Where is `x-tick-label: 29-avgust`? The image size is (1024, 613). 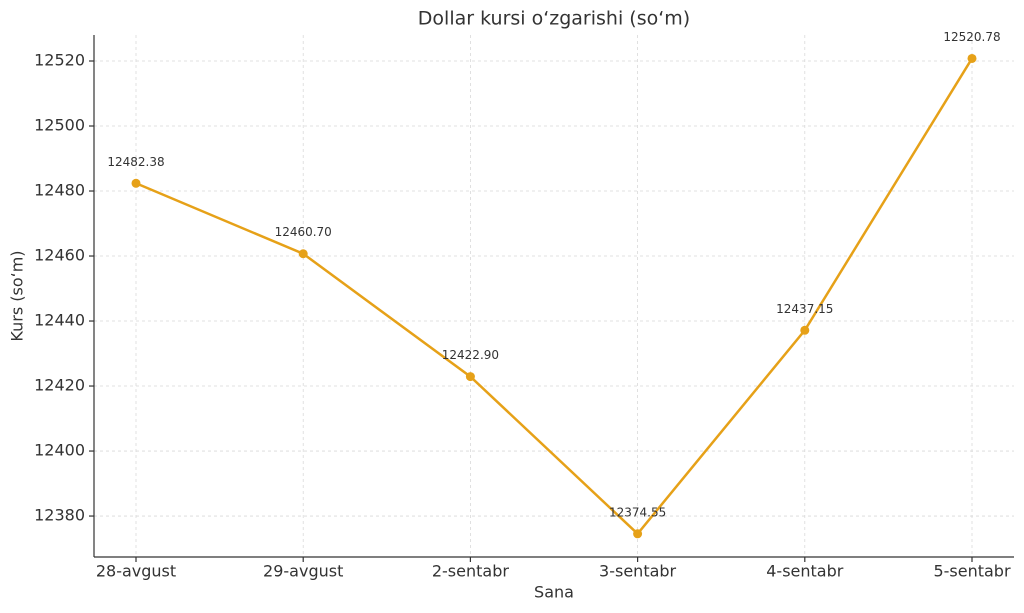 x-tick-label: 29-avgust is located at coordinates (303, 571).